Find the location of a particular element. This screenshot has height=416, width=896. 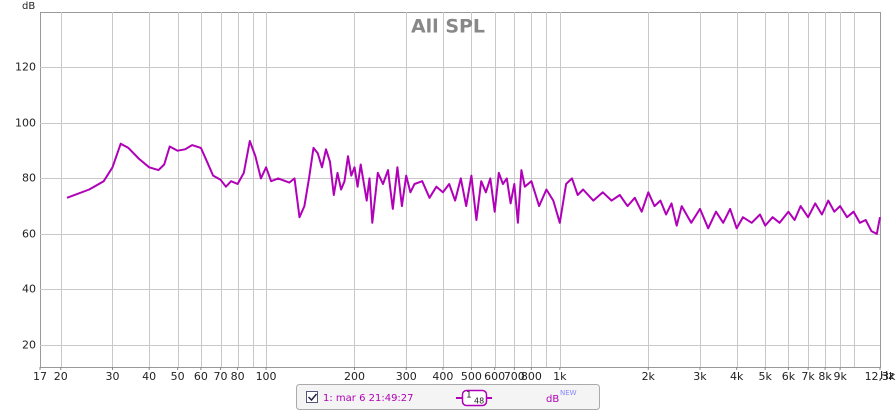

x-tick-label: 9k is located at coordinates (840, 376).